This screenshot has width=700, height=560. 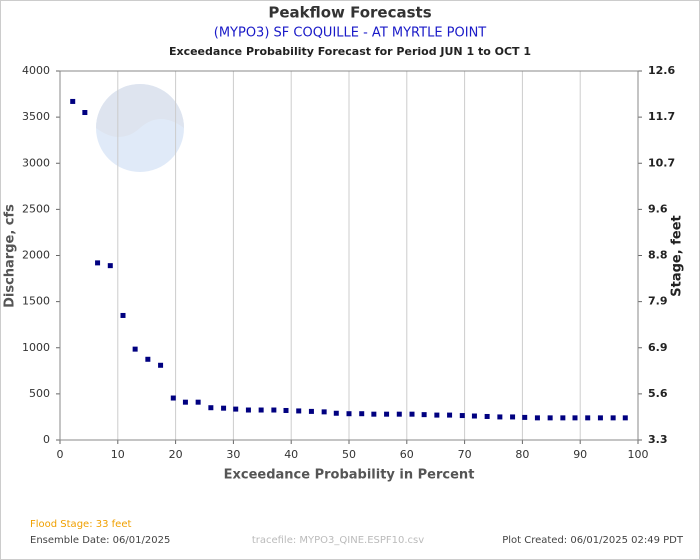 What do you see at coordinates (349, 475) in the screenshot?
I see `x-axis-label: Exceedance Probability in Percent` at bounding box center [349, 475].